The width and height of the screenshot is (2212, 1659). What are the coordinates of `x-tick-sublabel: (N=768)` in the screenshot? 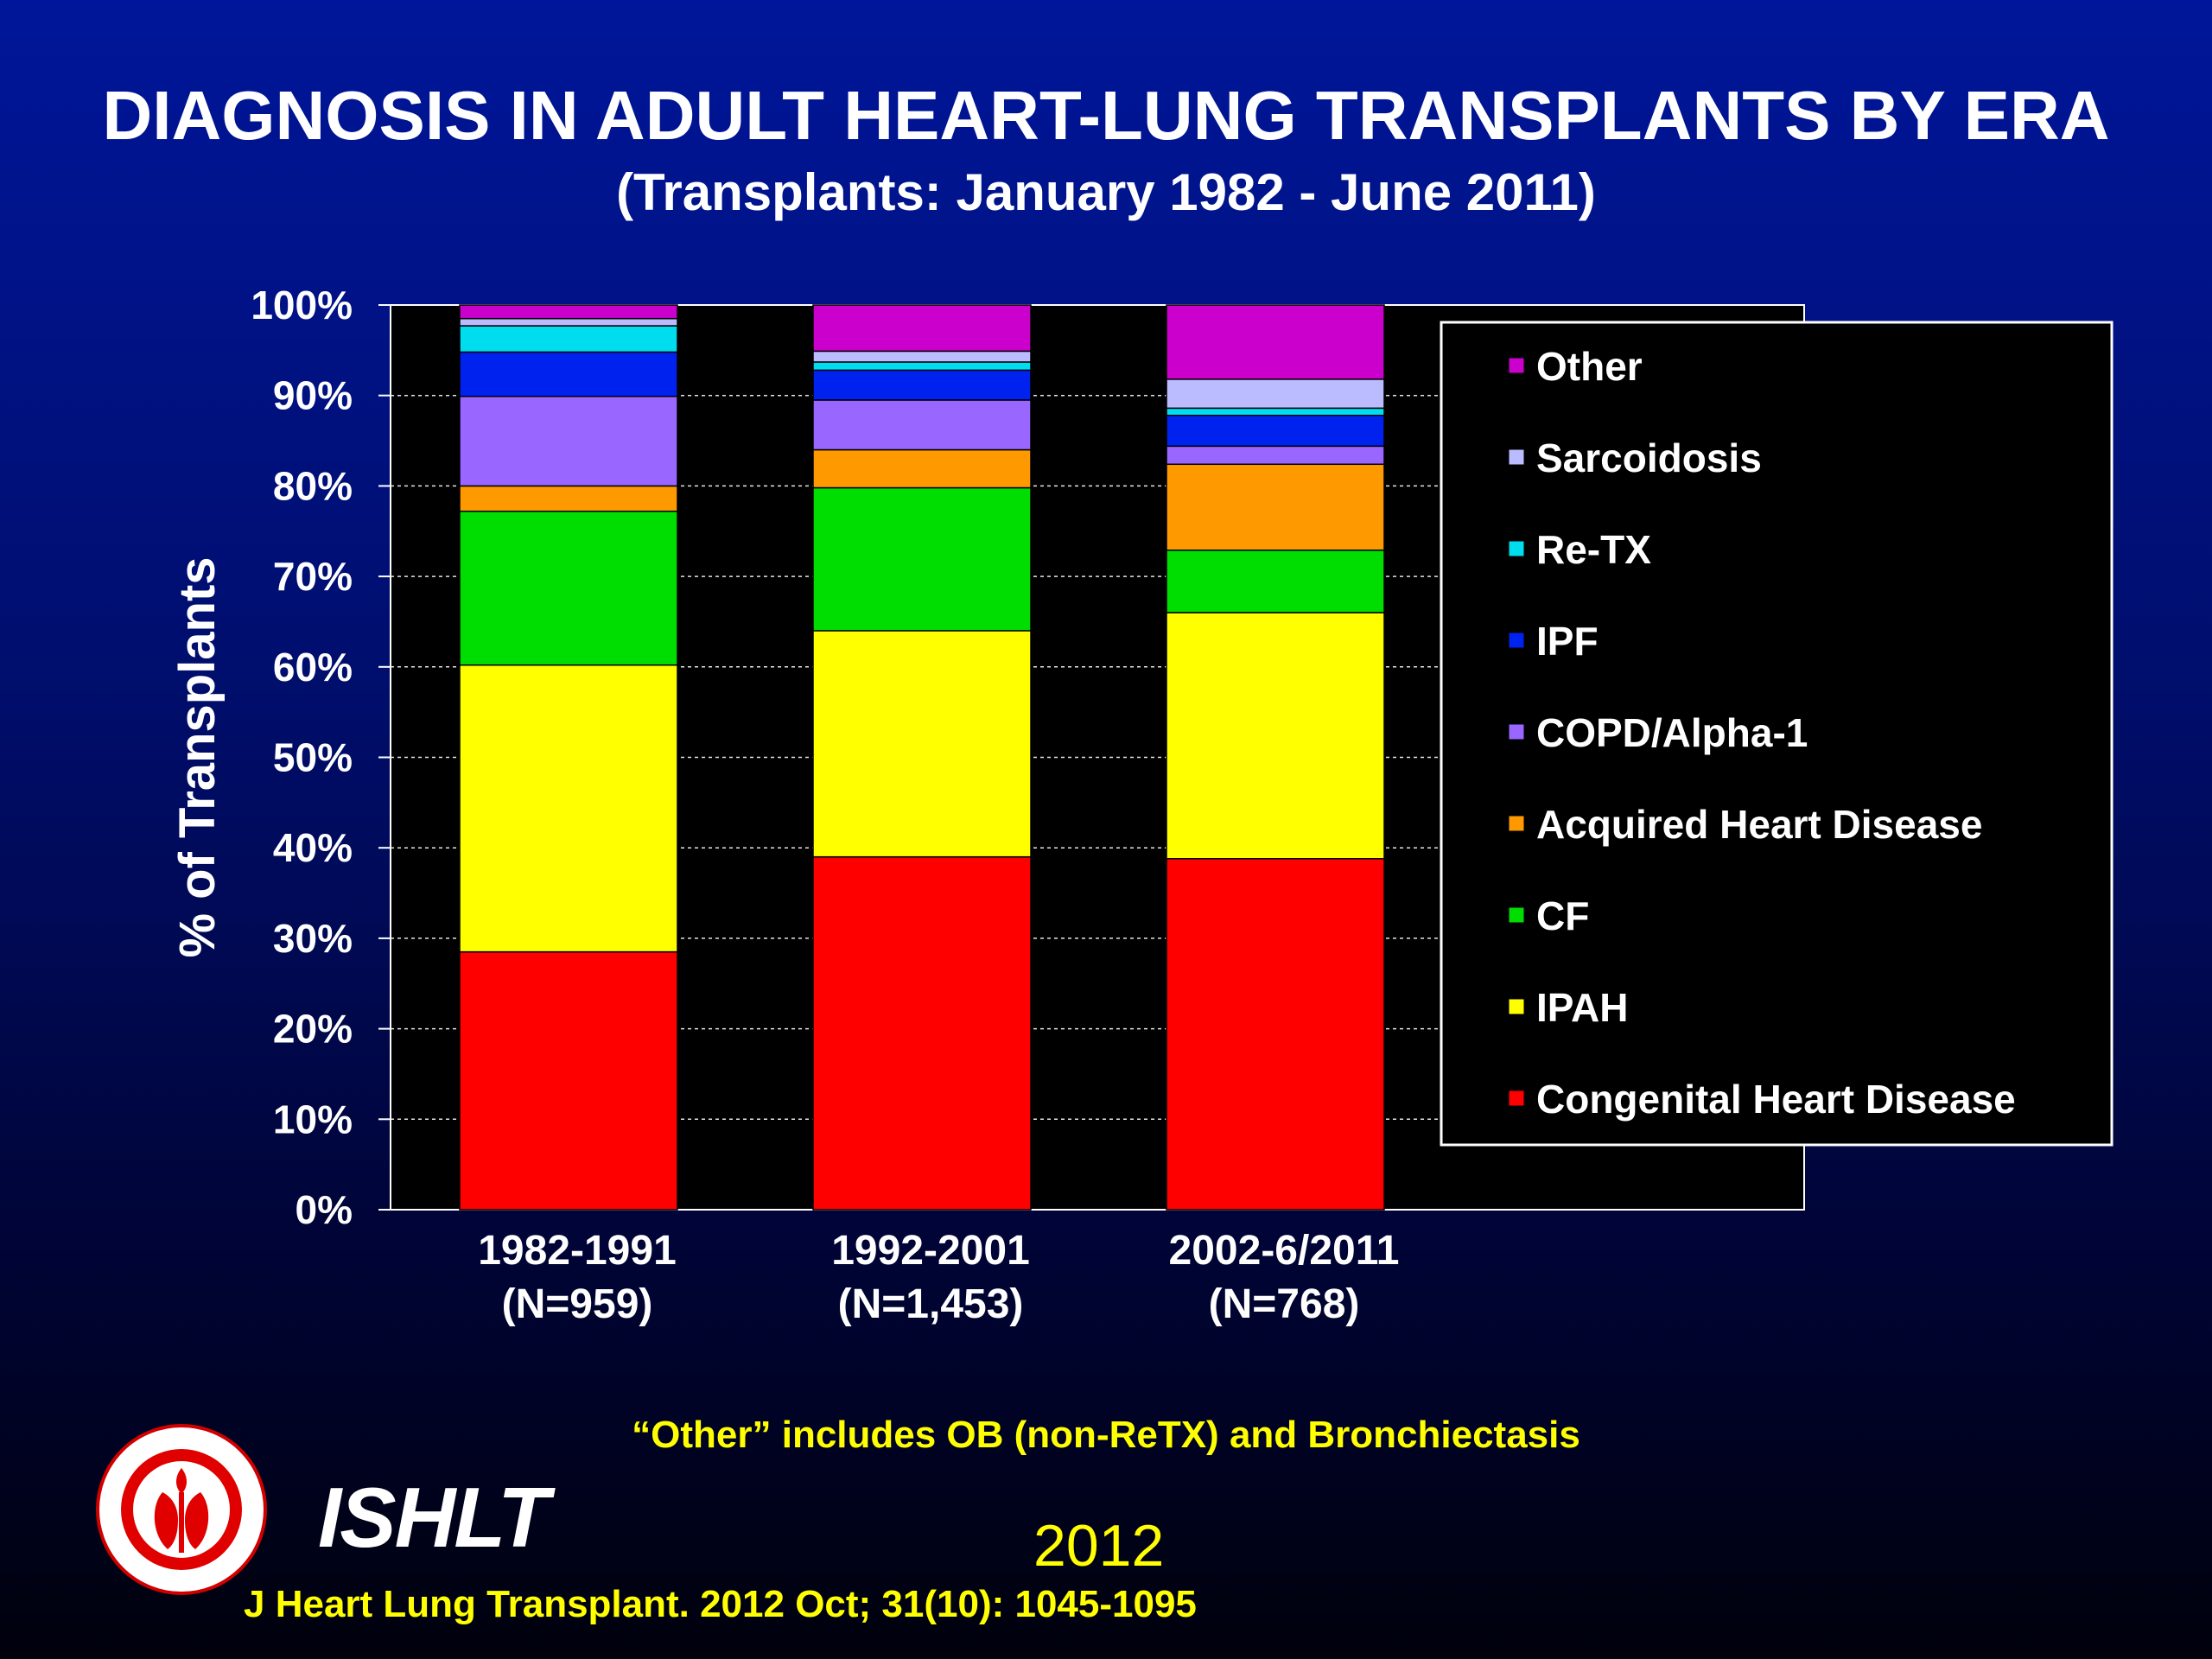 It's located at (1284, 1304).